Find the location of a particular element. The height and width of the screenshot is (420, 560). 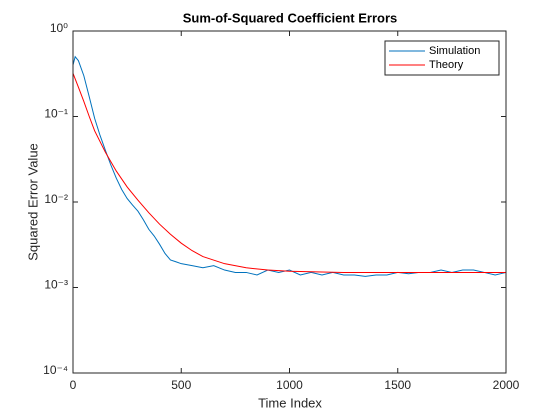

x-tick-label: 500 is located at coordinates (181, 385).